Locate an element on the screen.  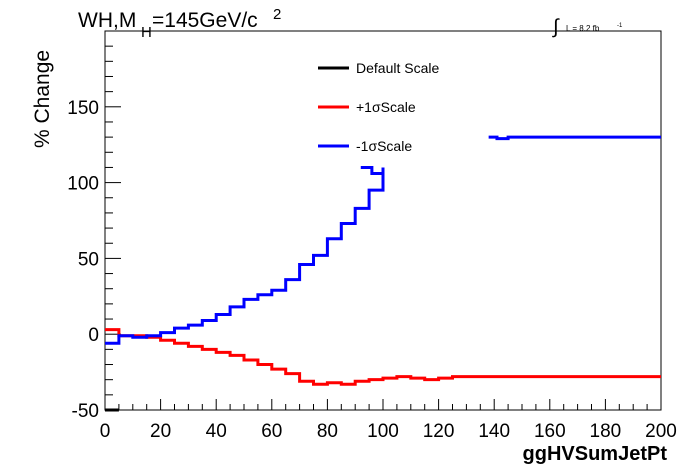
legend: Default Scale +1σScale -1σScale is located at coordinates (378, 107).